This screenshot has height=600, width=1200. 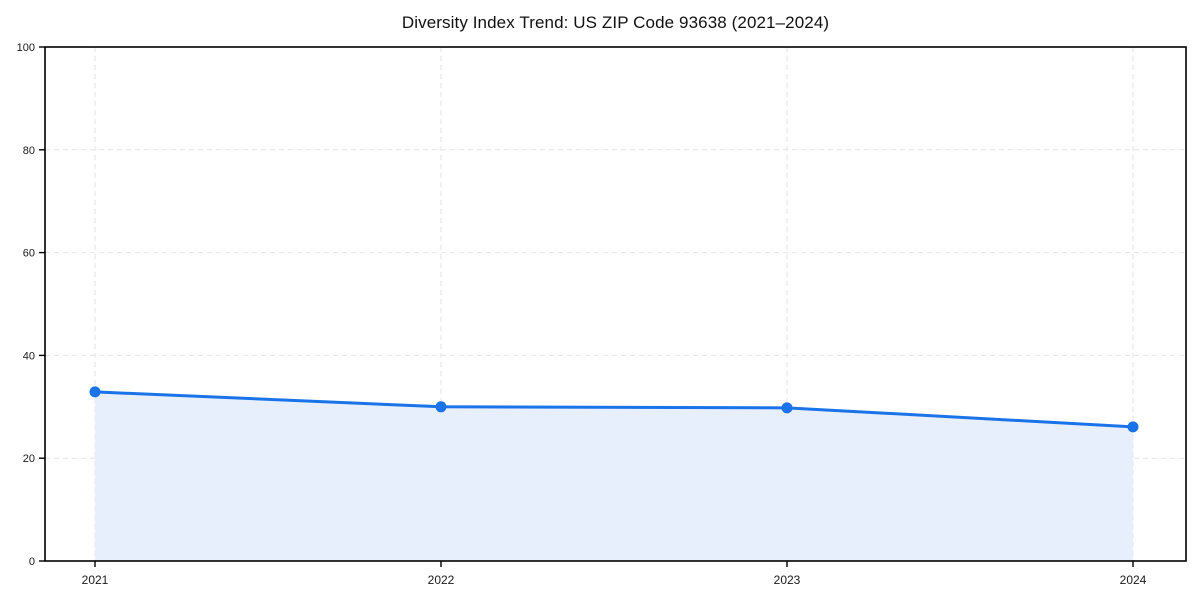 What do you see at coordinates (29, 254) in the screenshot?
I see `y-axis-tick-label: 60` at bounding box center [29, 254].